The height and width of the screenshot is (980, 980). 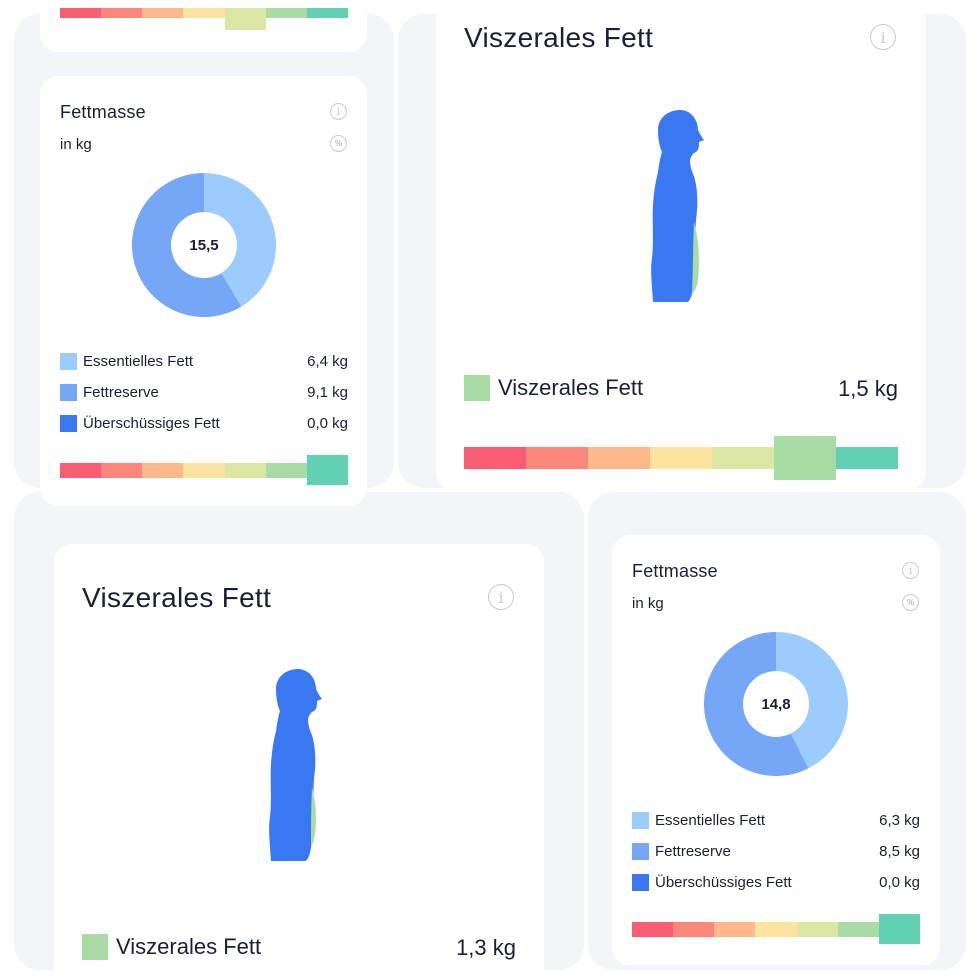 I want to click on viszerales-fett-value: 1,5 kg, so click(x=868, y=388).